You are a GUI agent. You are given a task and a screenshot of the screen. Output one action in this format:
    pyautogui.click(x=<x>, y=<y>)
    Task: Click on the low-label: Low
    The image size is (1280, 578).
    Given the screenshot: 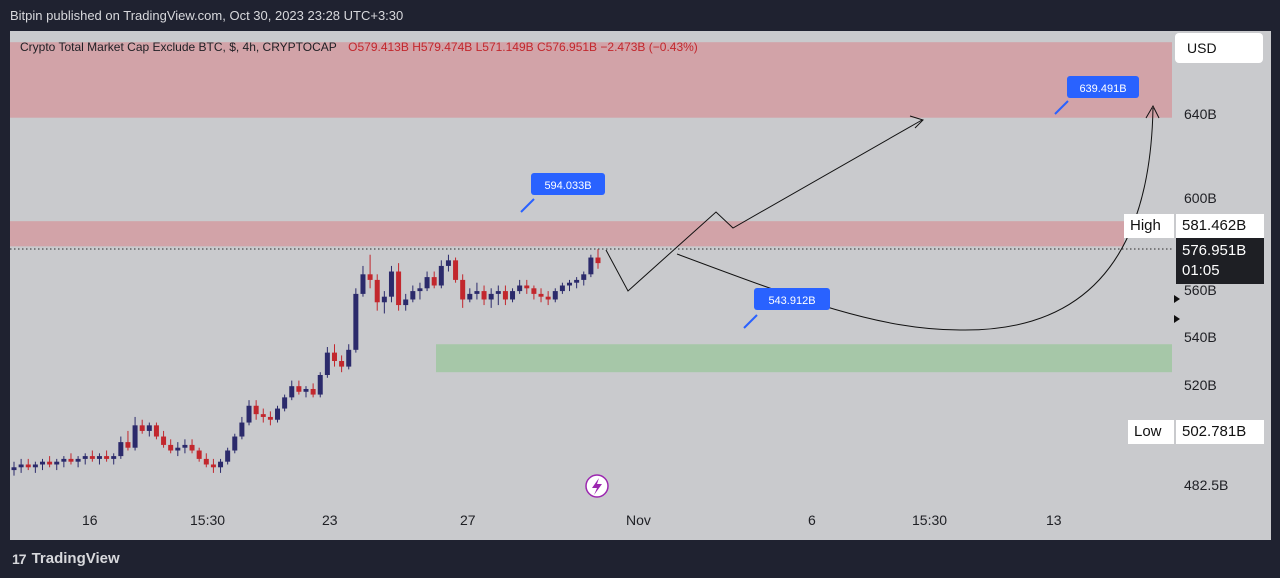 What is the action you would take?
    pyautogui.click(x=1151, y=432)
    